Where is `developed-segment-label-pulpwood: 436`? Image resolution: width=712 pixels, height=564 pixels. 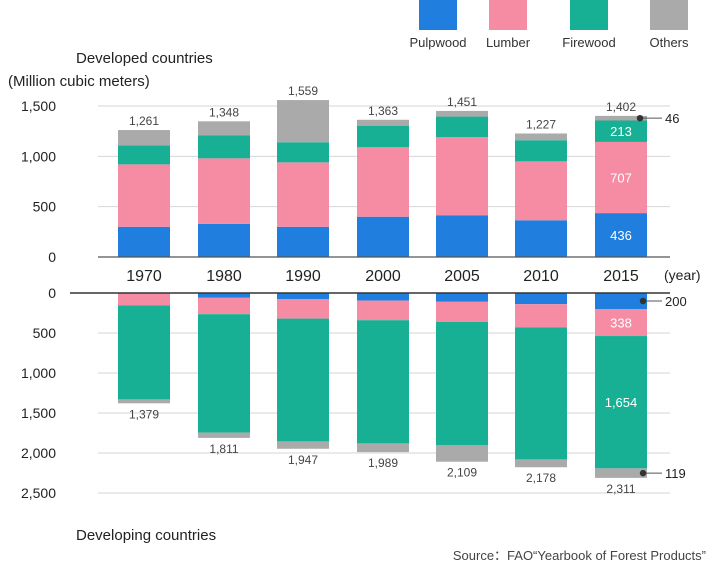 developed-segment-label-pulpwood: 436 is located at coordinates (621, 235).